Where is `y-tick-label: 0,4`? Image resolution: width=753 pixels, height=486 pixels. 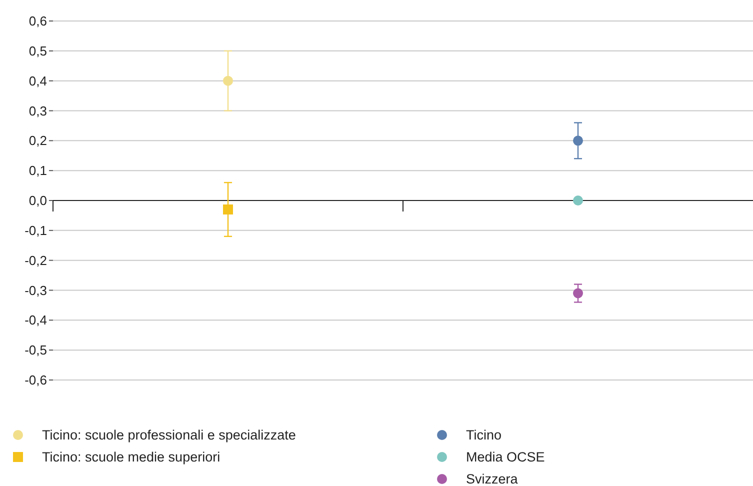 y-tick-label: 0,4 is located at coordinates (37, 80).